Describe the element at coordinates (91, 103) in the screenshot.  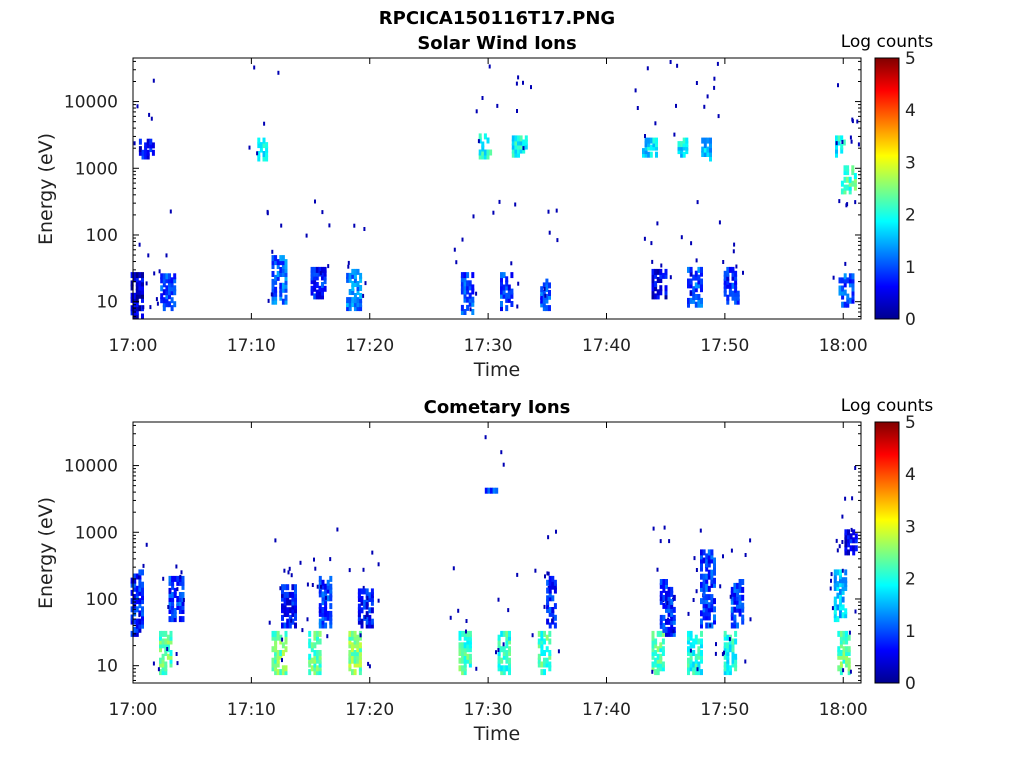
I see `y-tick-label: 10000` at that location.